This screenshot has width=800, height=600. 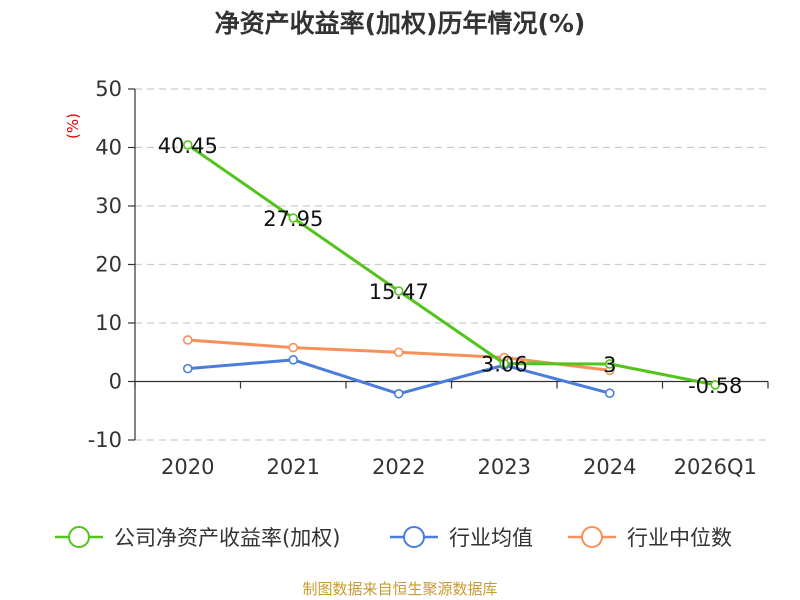 What do you see at coordinates (504, 467) in the screenshot?
I see `x-tick-label: 2023` at bounding box center [504, 467].